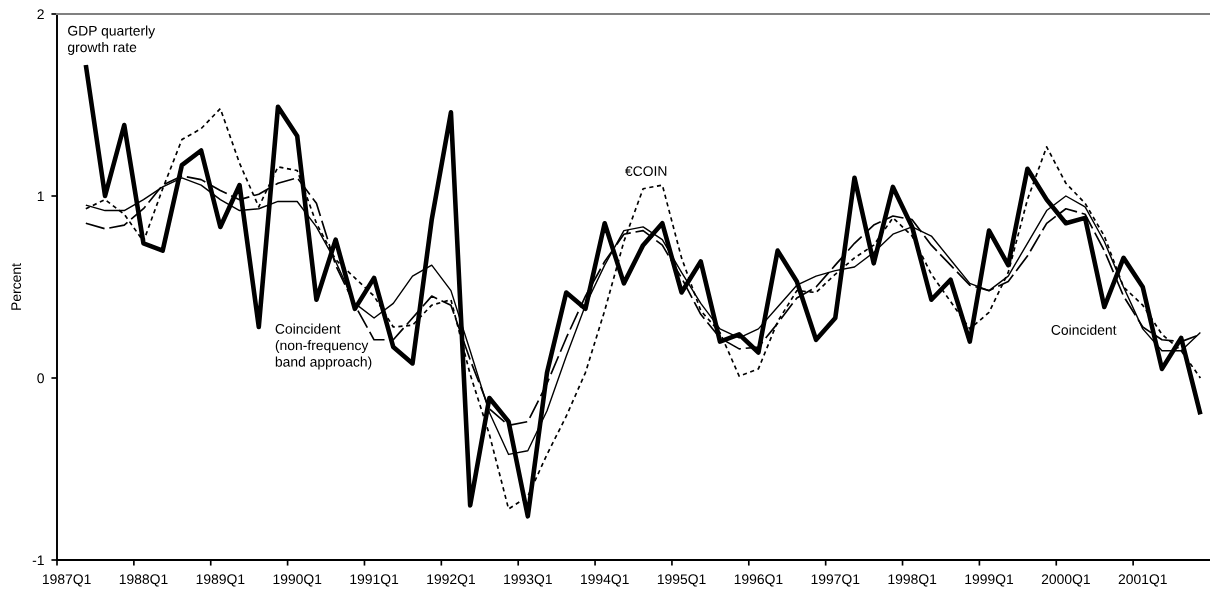  What do you see at coordinates (989, 580) in the screenshot?
I see `x-tick-label: 1999Q1` at bounding box center [989, 580].